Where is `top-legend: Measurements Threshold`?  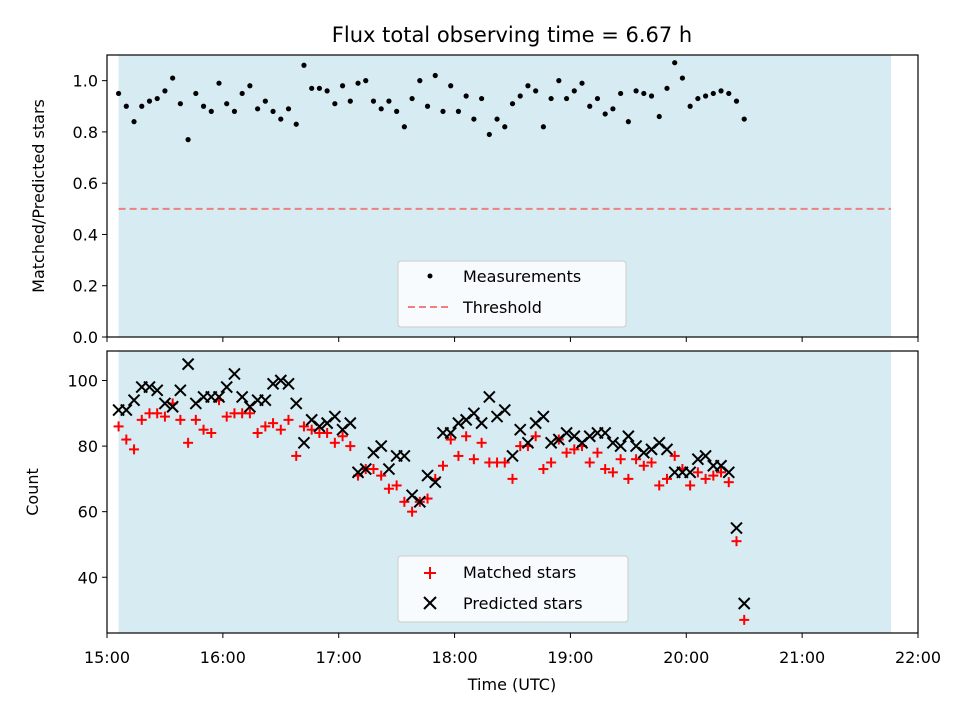 top-legend: Measurements Threshold is located at coordinates (512, 294).